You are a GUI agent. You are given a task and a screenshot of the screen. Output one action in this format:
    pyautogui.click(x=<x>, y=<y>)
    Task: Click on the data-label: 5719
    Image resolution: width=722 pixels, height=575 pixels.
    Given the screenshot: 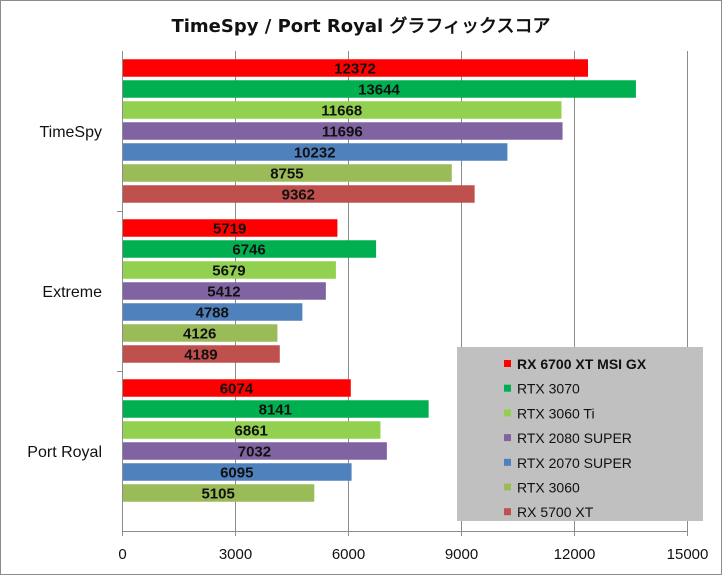 What is the action you would take?
    pyautogui.click(x=229, y=229)
    